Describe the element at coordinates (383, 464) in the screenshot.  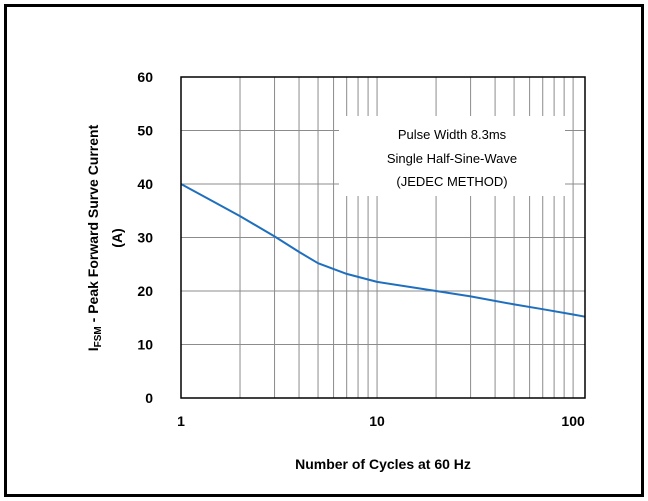
I see `x-axis-title: Number of Cycles at 60 Hz` at that location.